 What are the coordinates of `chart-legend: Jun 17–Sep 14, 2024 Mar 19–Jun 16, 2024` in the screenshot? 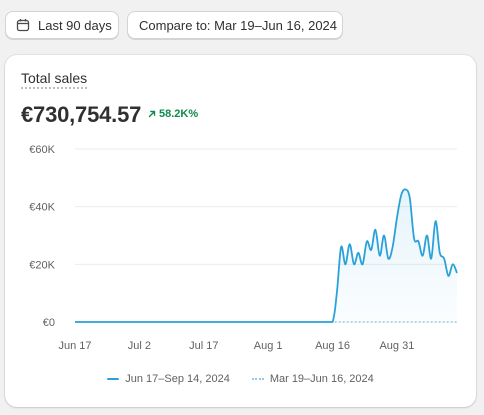 It's located at (240, 379).